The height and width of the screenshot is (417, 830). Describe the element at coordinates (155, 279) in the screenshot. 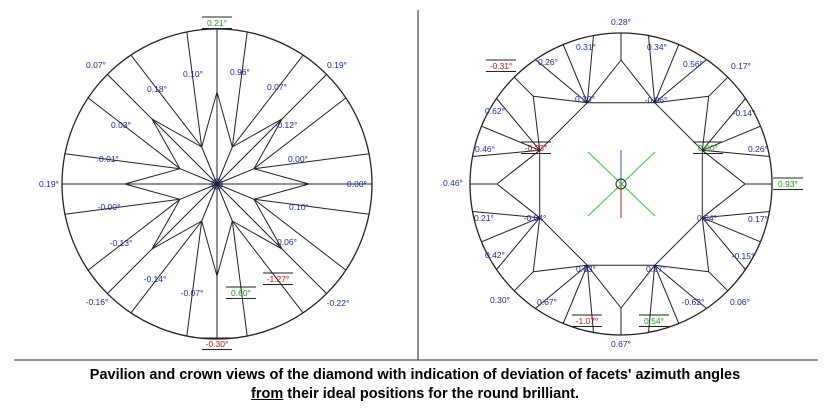

I see `pavilion-label: -0.14°` at that location.